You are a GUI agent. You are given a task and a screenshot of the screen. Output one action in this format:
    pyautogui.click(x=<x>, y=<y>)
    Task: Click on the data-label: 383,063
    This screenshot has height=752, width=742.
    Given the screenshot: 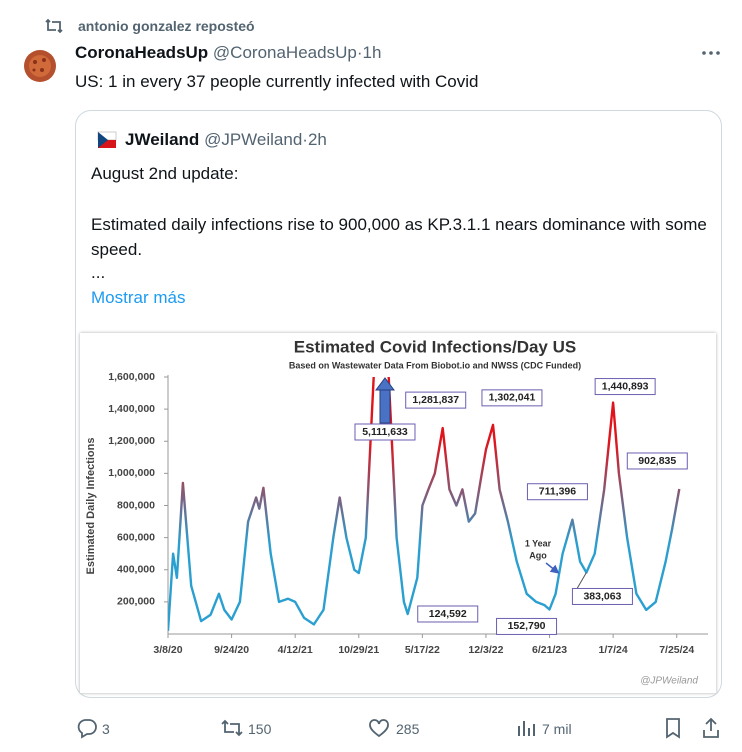 What is the action you would take?
    pyautogui.click(x=602, y=596)
    